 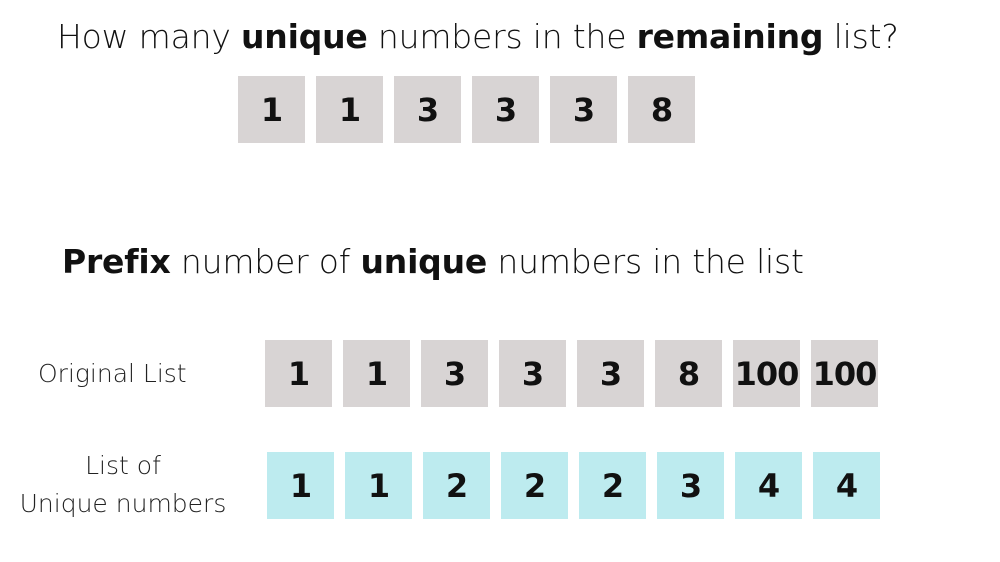 I want to click on prefix-text-1: number of, so click(x=265, y=261).